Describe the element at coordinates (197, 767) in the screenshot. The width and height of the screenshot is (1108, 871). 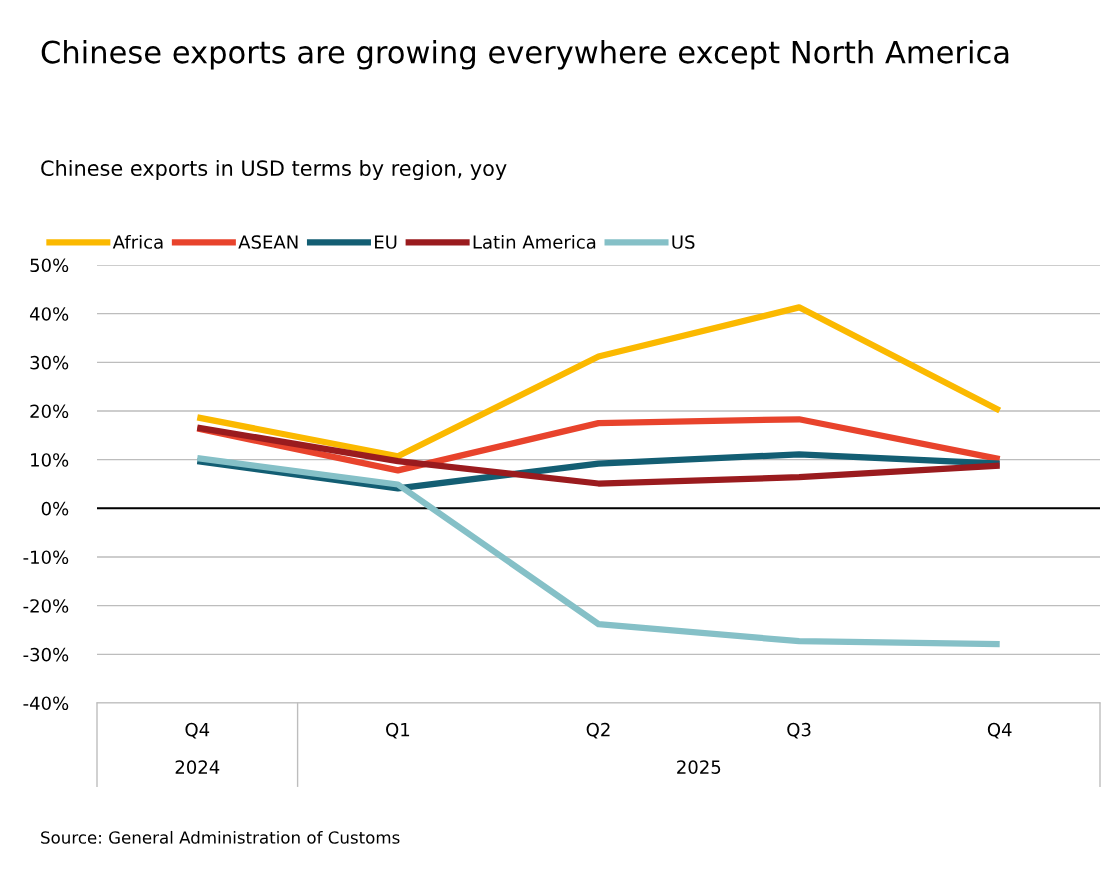
I see `text: 2024` at that location.